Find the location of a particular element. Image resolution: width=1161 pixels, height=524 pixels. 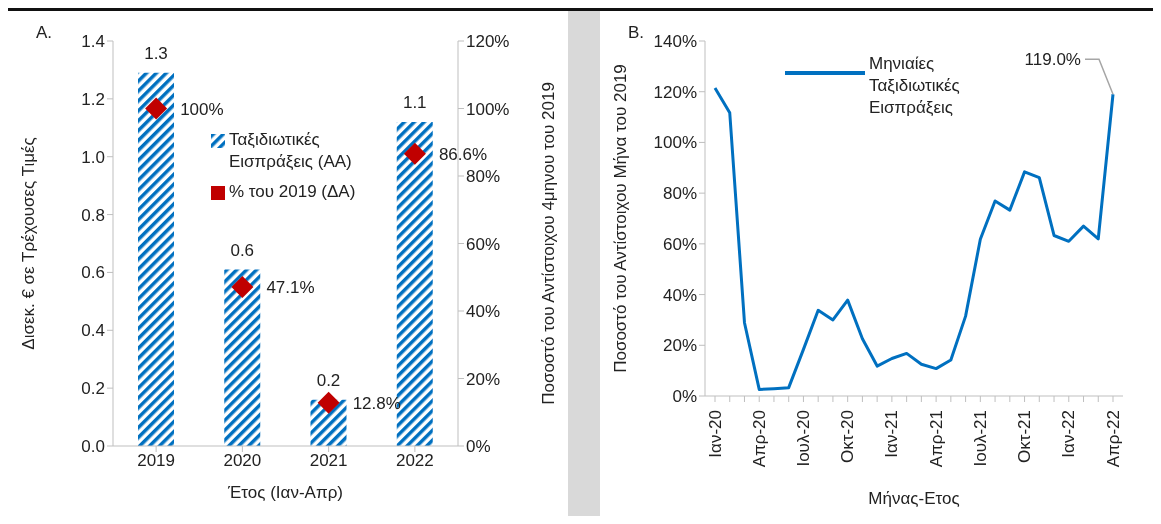

x-tick-label: Απρ-20 is located at coordinates (759, 439).